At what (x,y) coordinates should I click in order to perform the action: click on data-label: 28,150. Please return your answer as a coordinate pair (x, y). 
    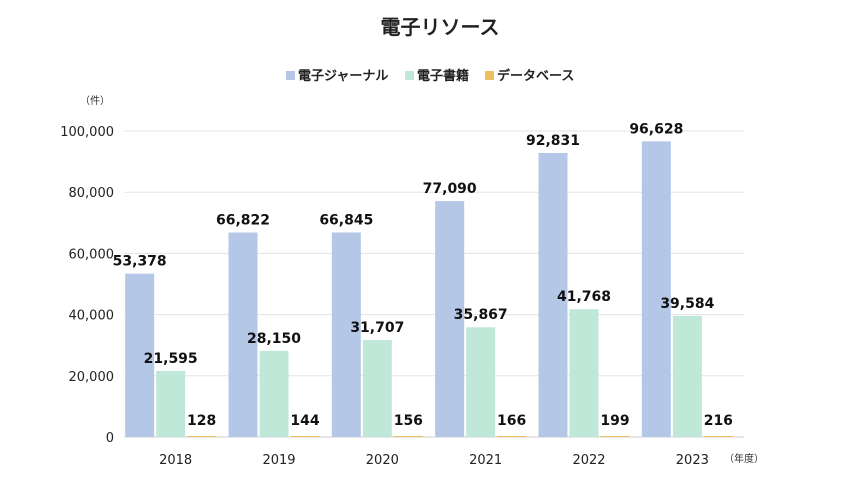
    Looking at the image, I should click on (274, 339).